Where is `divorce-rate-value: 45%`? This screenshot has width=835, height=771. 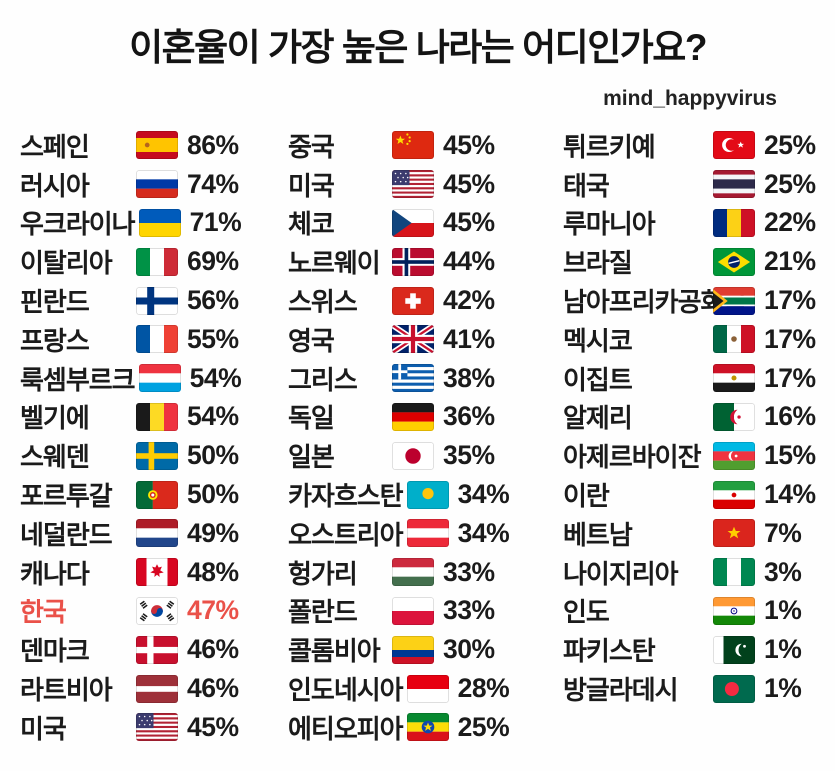 divorce-rate-value: 45% is located at coordinates (469, 183).